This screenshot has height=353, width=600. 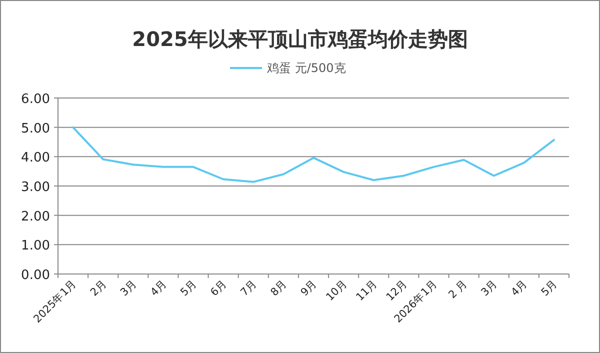 I want to click on y-tick-label: 0.00, so click(x=35, y=275).